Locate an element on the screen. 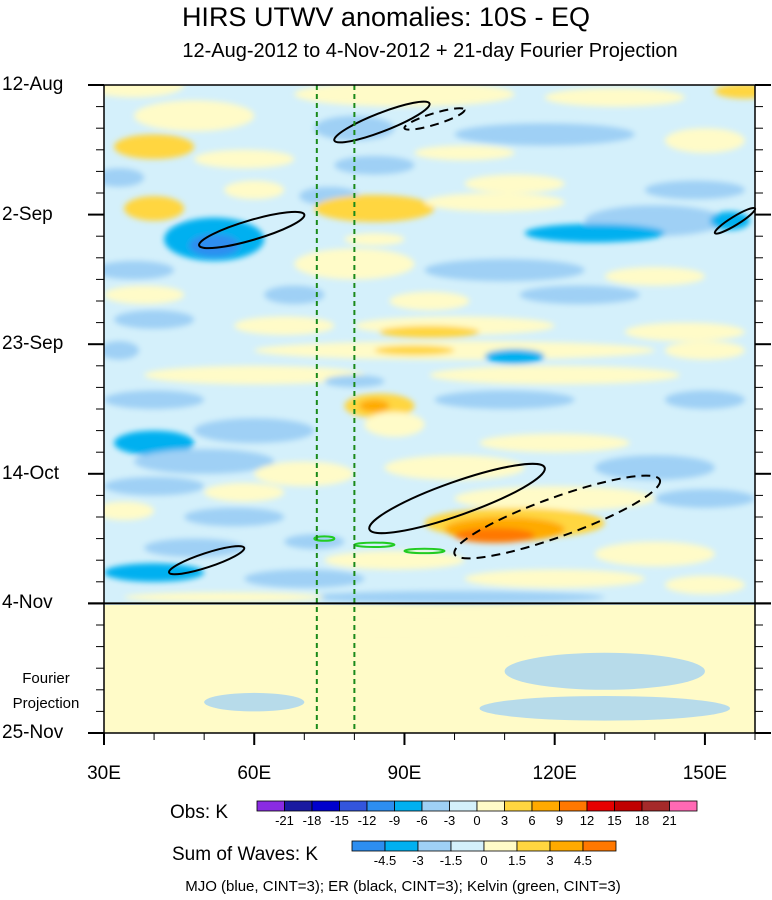  obs-colorbar-tick: -18 is located at coordinates (312, 820).